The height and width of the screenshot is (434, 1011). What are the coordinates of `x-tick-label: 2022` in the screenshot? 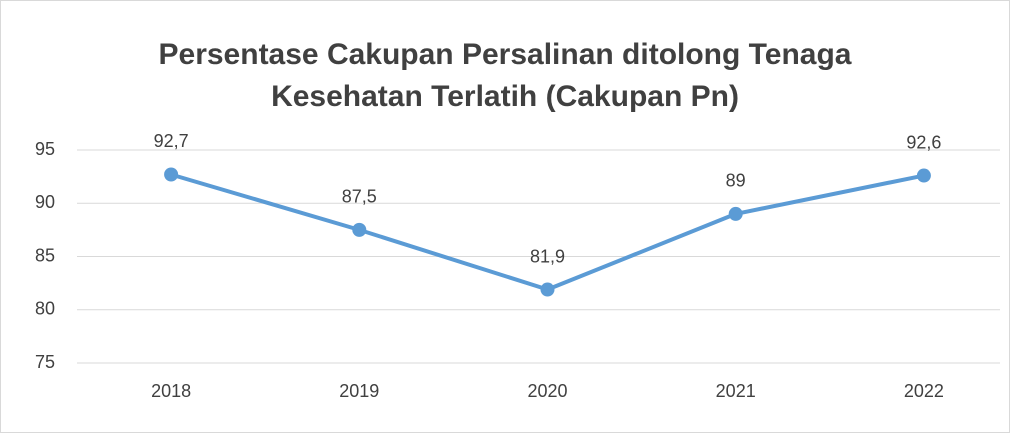 It's located at (924, 391).